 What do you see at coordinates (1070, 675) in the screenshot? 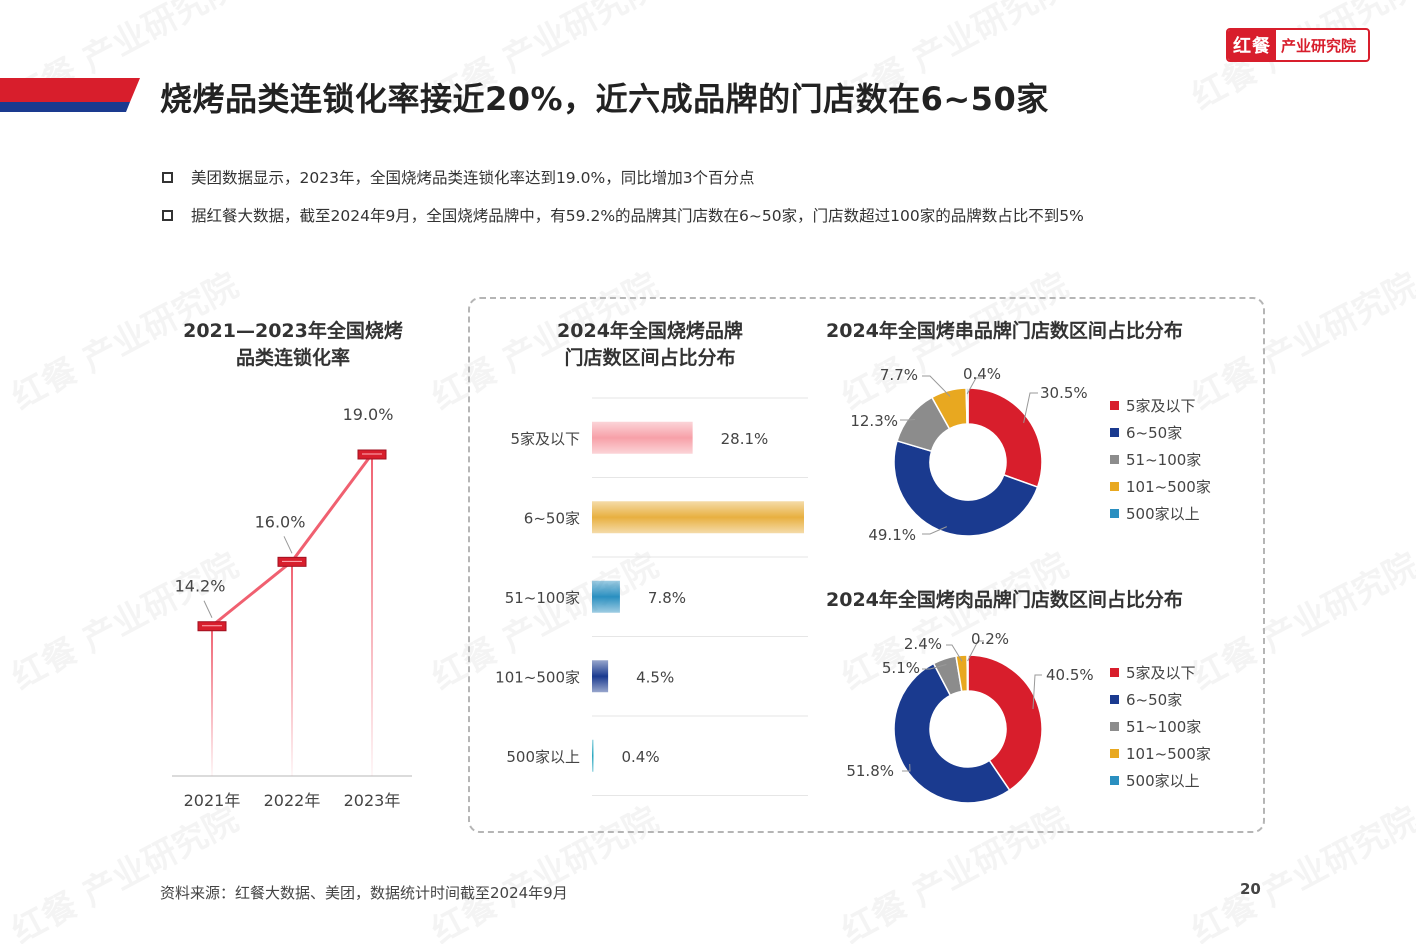
I see `slice-label: 40.5%` at bounding box center [1070, 675].